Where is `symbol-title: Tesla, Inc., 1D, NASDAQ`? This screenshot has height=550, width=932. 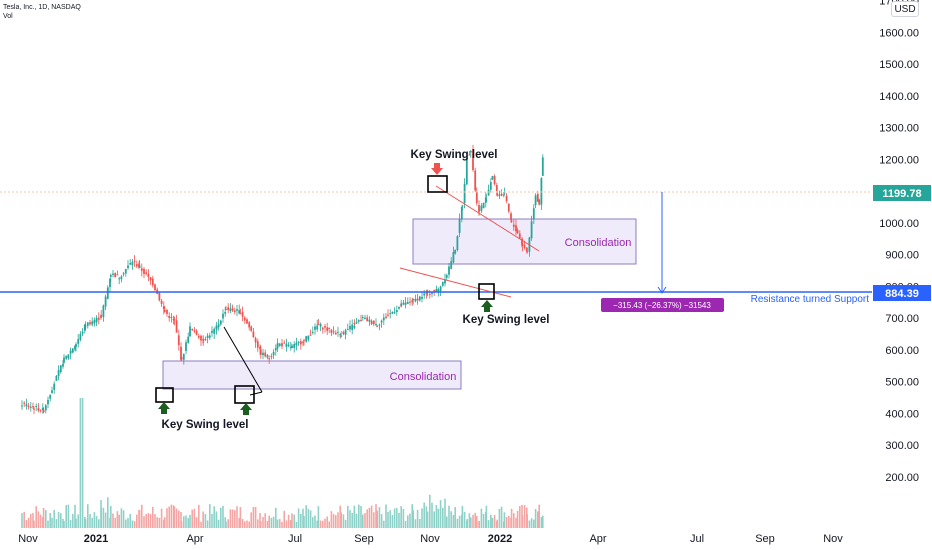 symbol-title: Tesla, Inc., 1D, NASDAQ is located at coordinates (42, 7).